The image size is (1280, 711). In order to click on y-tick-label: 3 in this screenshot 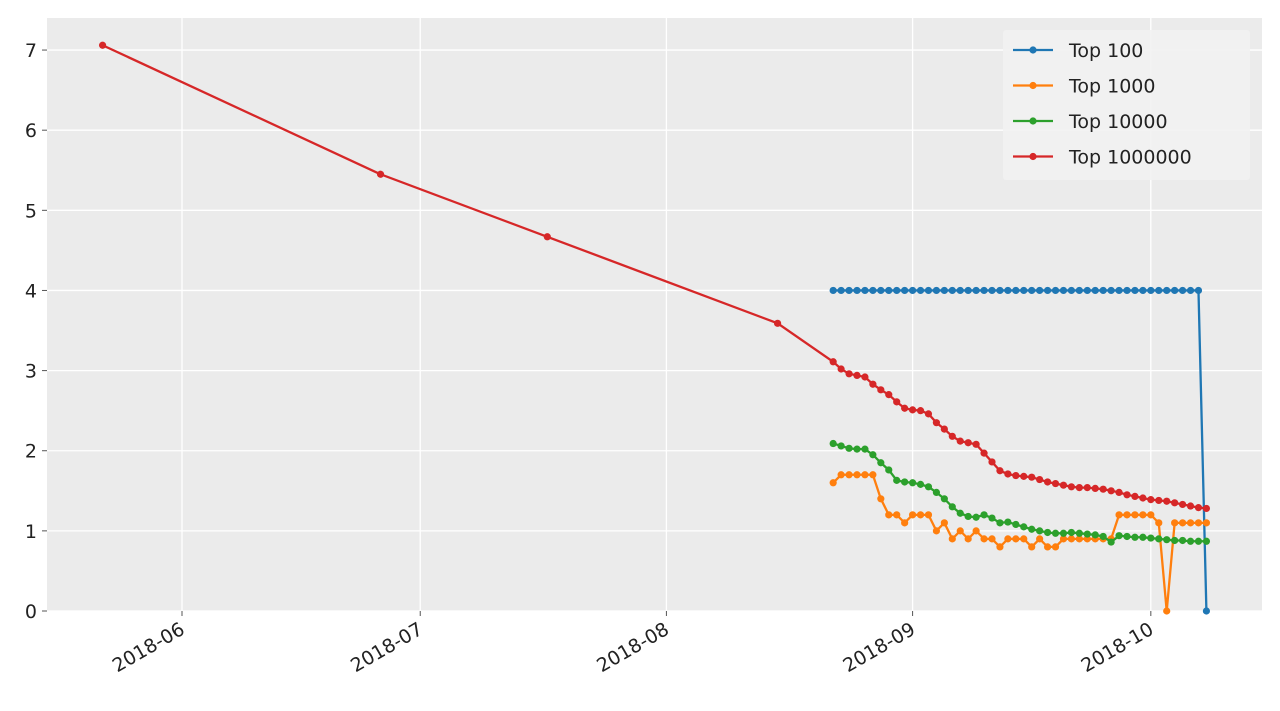, I will do `click(31, 372)`.